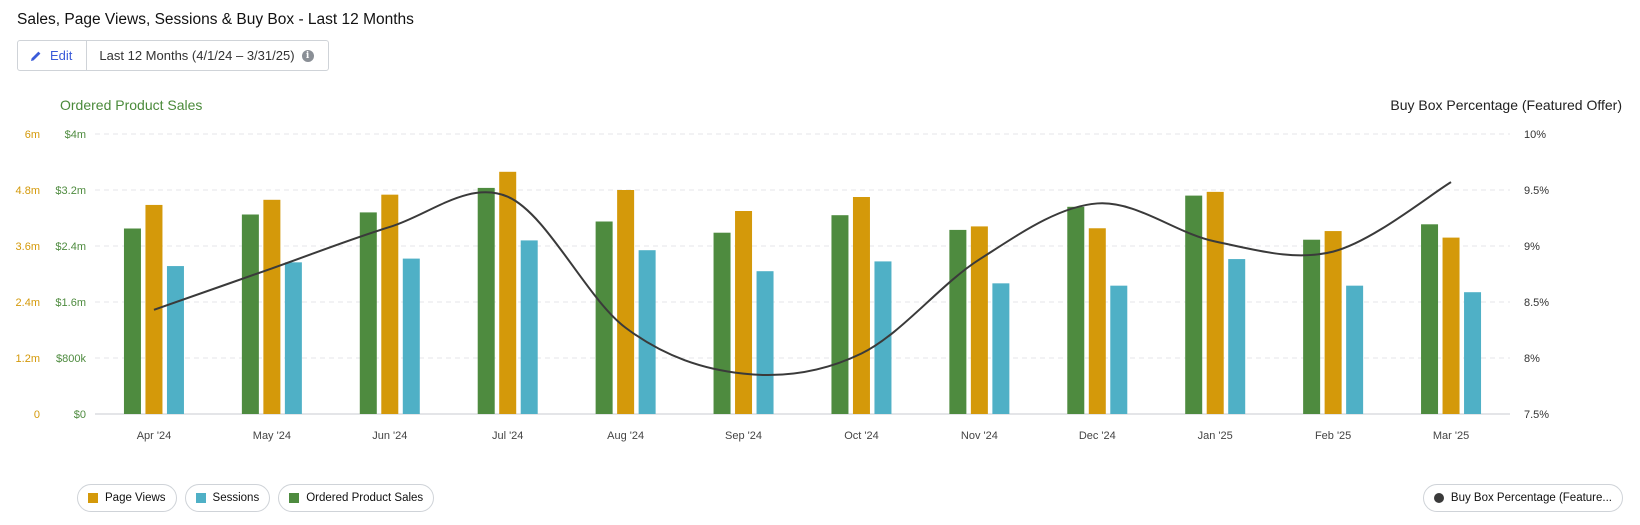 The height and width of the screenshot is (525, 1640). I want to click on legend-ordered-product-sales: Ordered Product Sales, so click(356, 498).